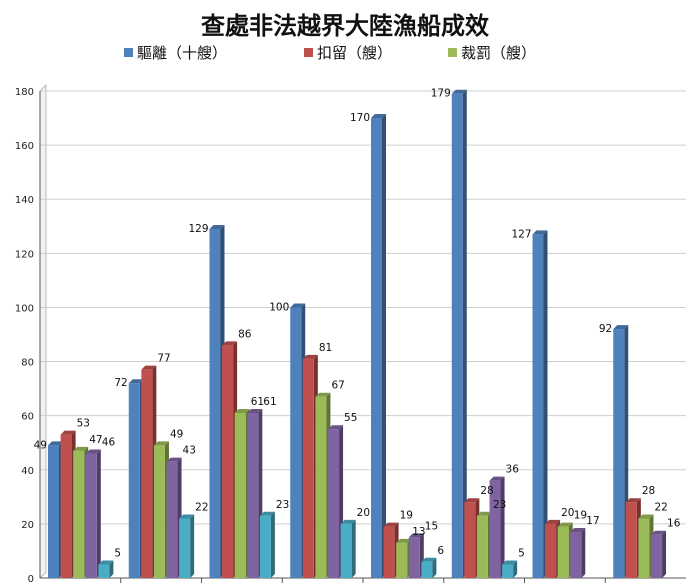 Image resolution: width=690 pixels, height=583 pixels. What do you see at coordinates (513, 470) in the screenshot?
I see `data-label: 36` at bounding box center [513, 470].